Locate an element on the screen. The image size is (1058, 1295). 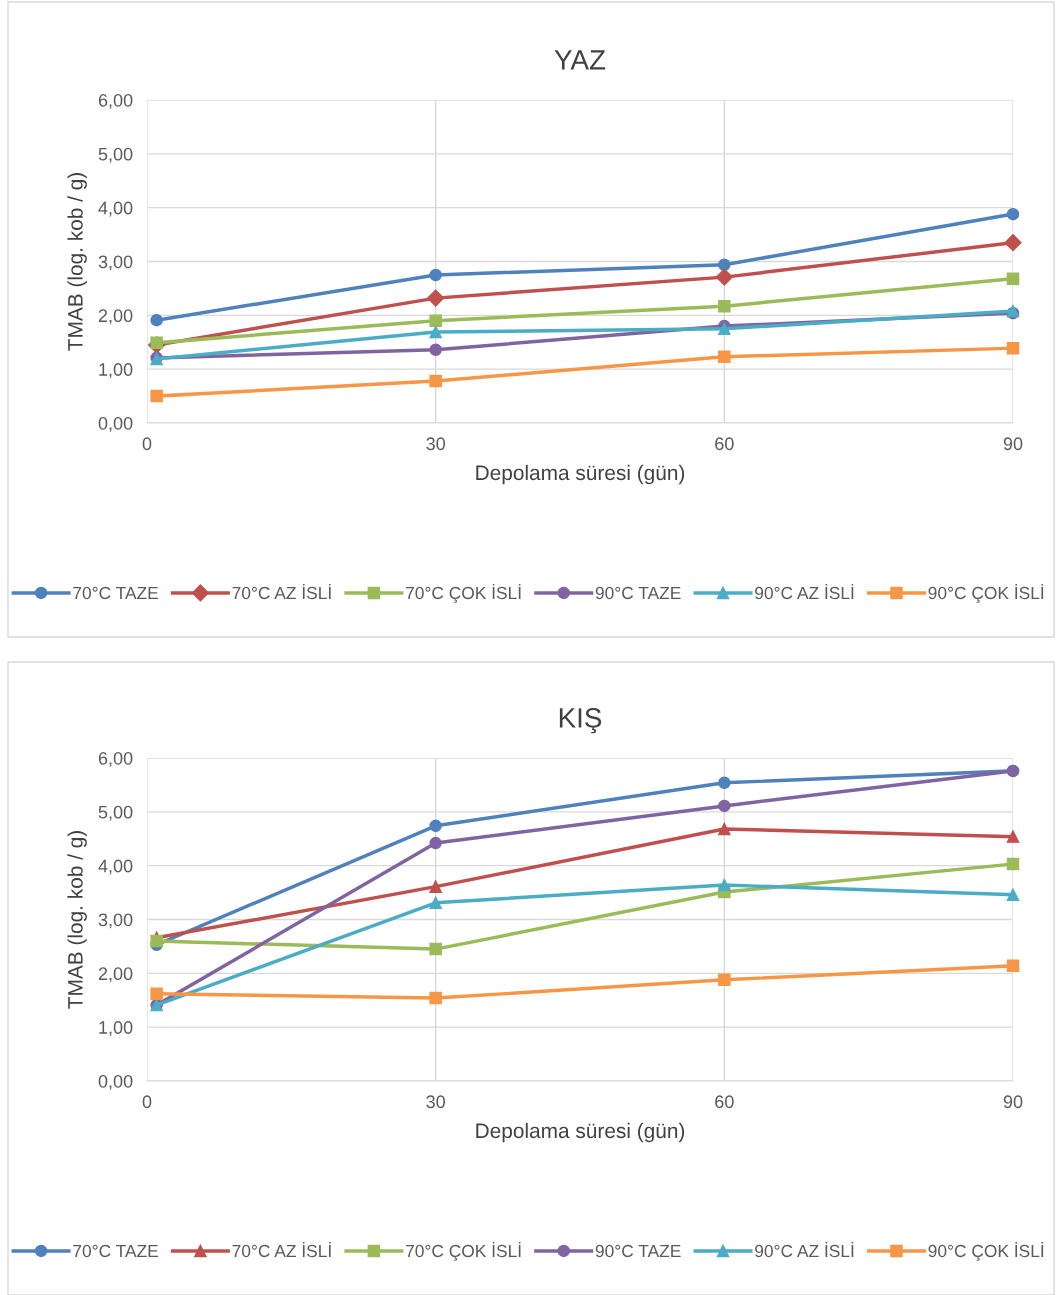
chart-title: YAZ is located at coordinates (580, 60).